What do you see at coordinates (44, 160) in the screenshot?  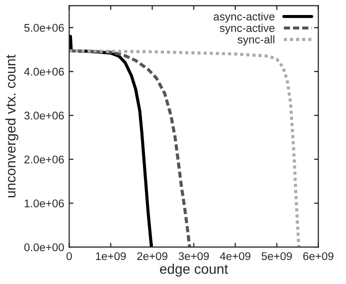 I see `y-tick-label: 2.0e+06` at bounding box center [44, 160].